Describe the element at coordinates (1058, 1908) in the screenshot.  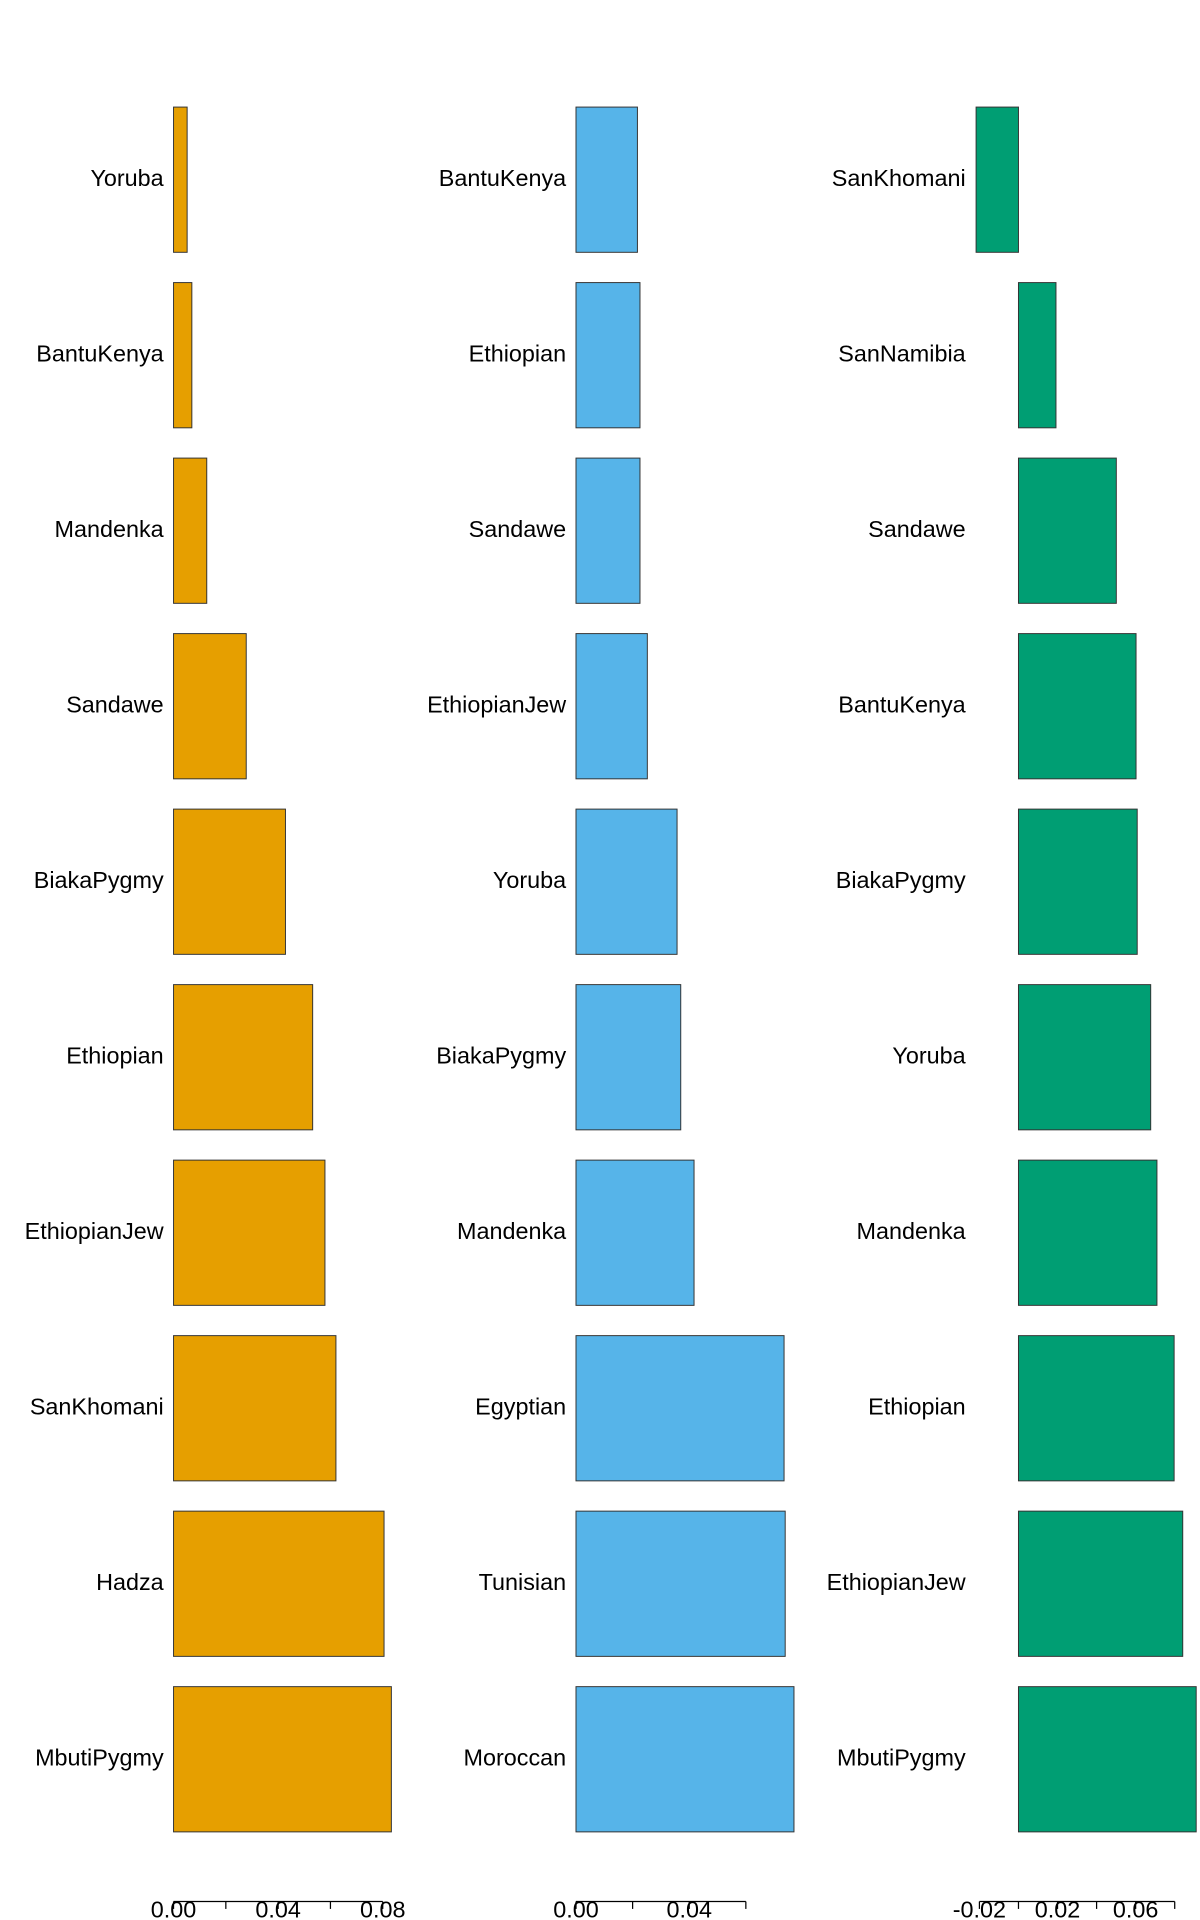
I see `x-tick-label: 0.02` at that location.